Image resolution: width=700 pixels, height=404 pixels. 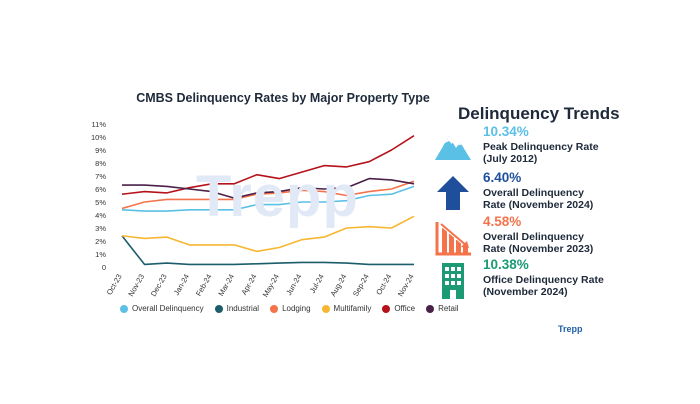 I want to click on y-tick-label: 2%, so click(x=100, y=241).